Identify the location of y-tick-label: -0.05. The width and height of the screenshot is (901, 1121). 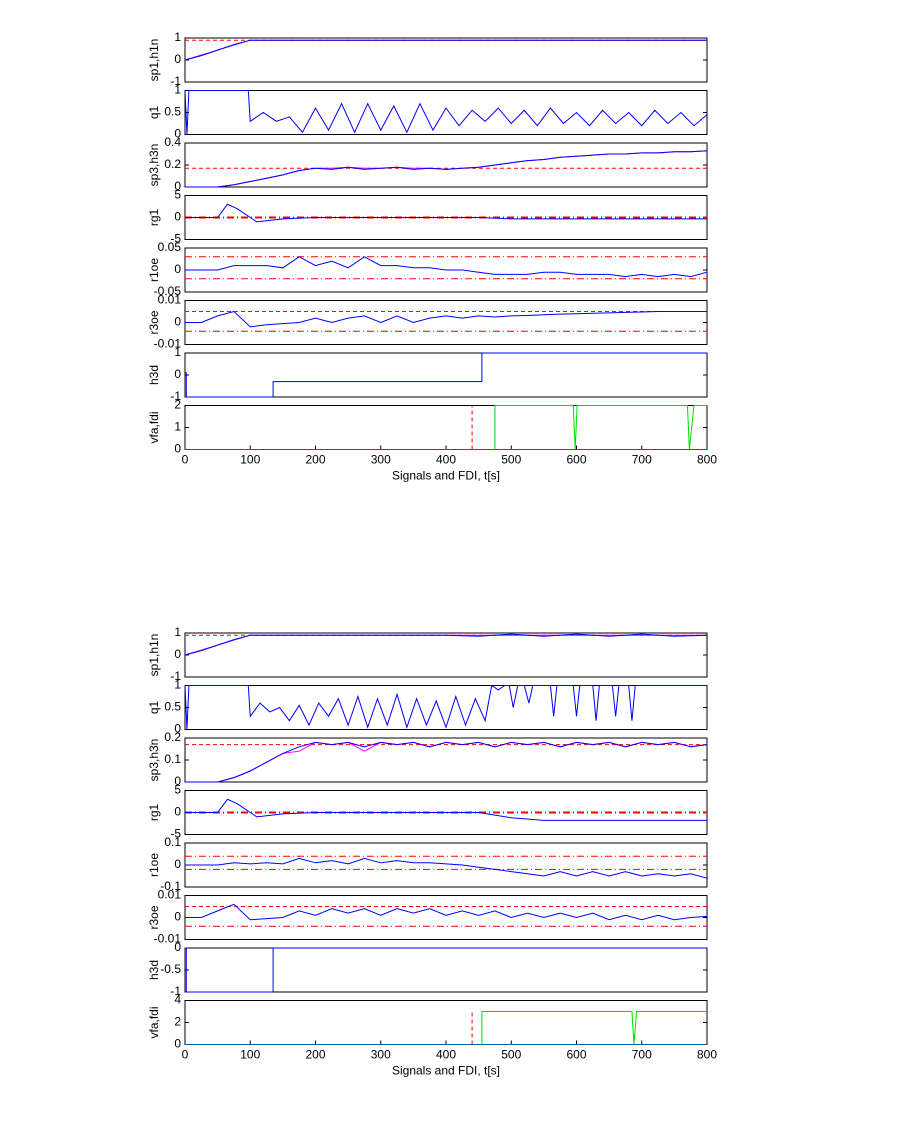
(168, 291).